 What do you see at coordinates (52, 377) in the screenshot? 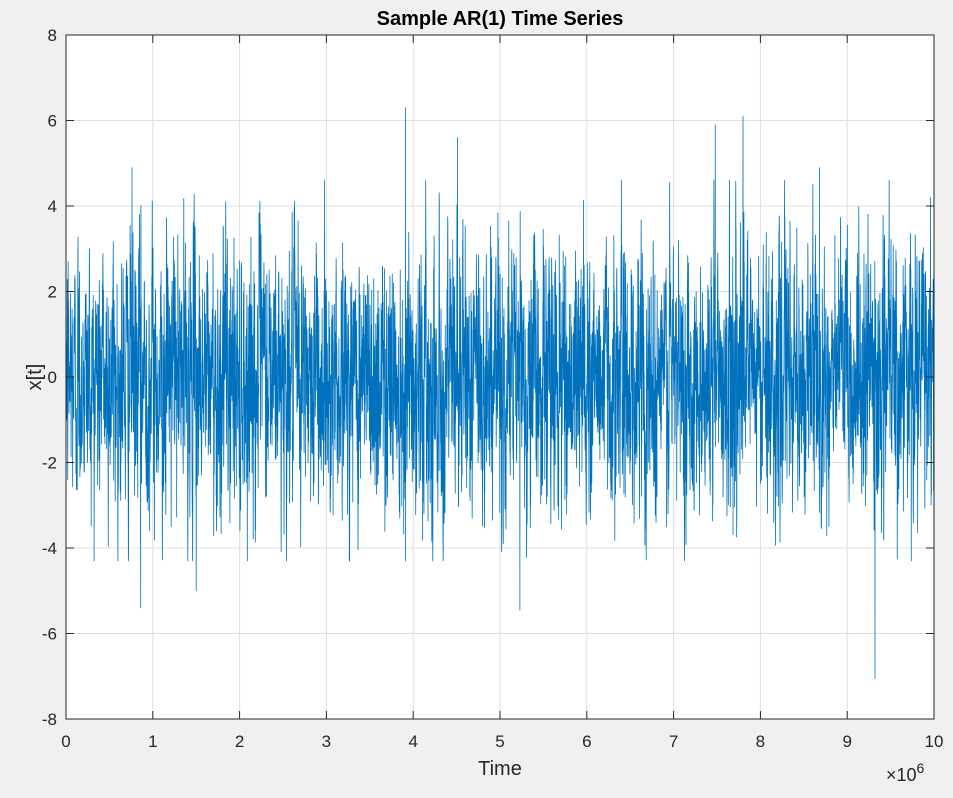
I see `y-tick-label: 0` at bounding box center [52, 377].